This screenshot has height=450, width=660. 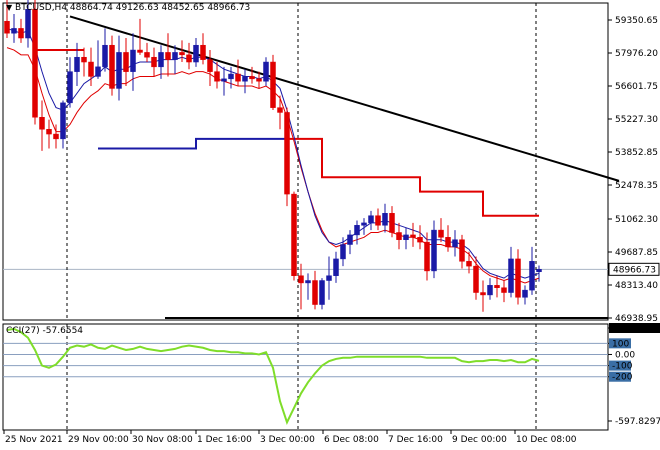 What do you see at coordinates (636, 21) in the screenshot?
I see `price-tick-label: 59350.65` at bounding box center [636, 21].